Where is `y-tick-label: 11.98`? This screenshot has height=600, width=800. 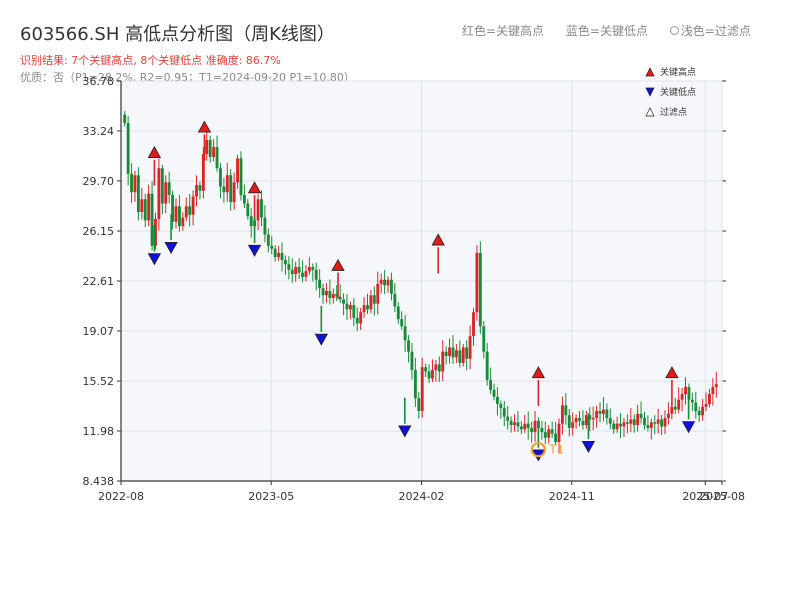
y-tick-label: 11.98 is located at coordinates (99, 431).